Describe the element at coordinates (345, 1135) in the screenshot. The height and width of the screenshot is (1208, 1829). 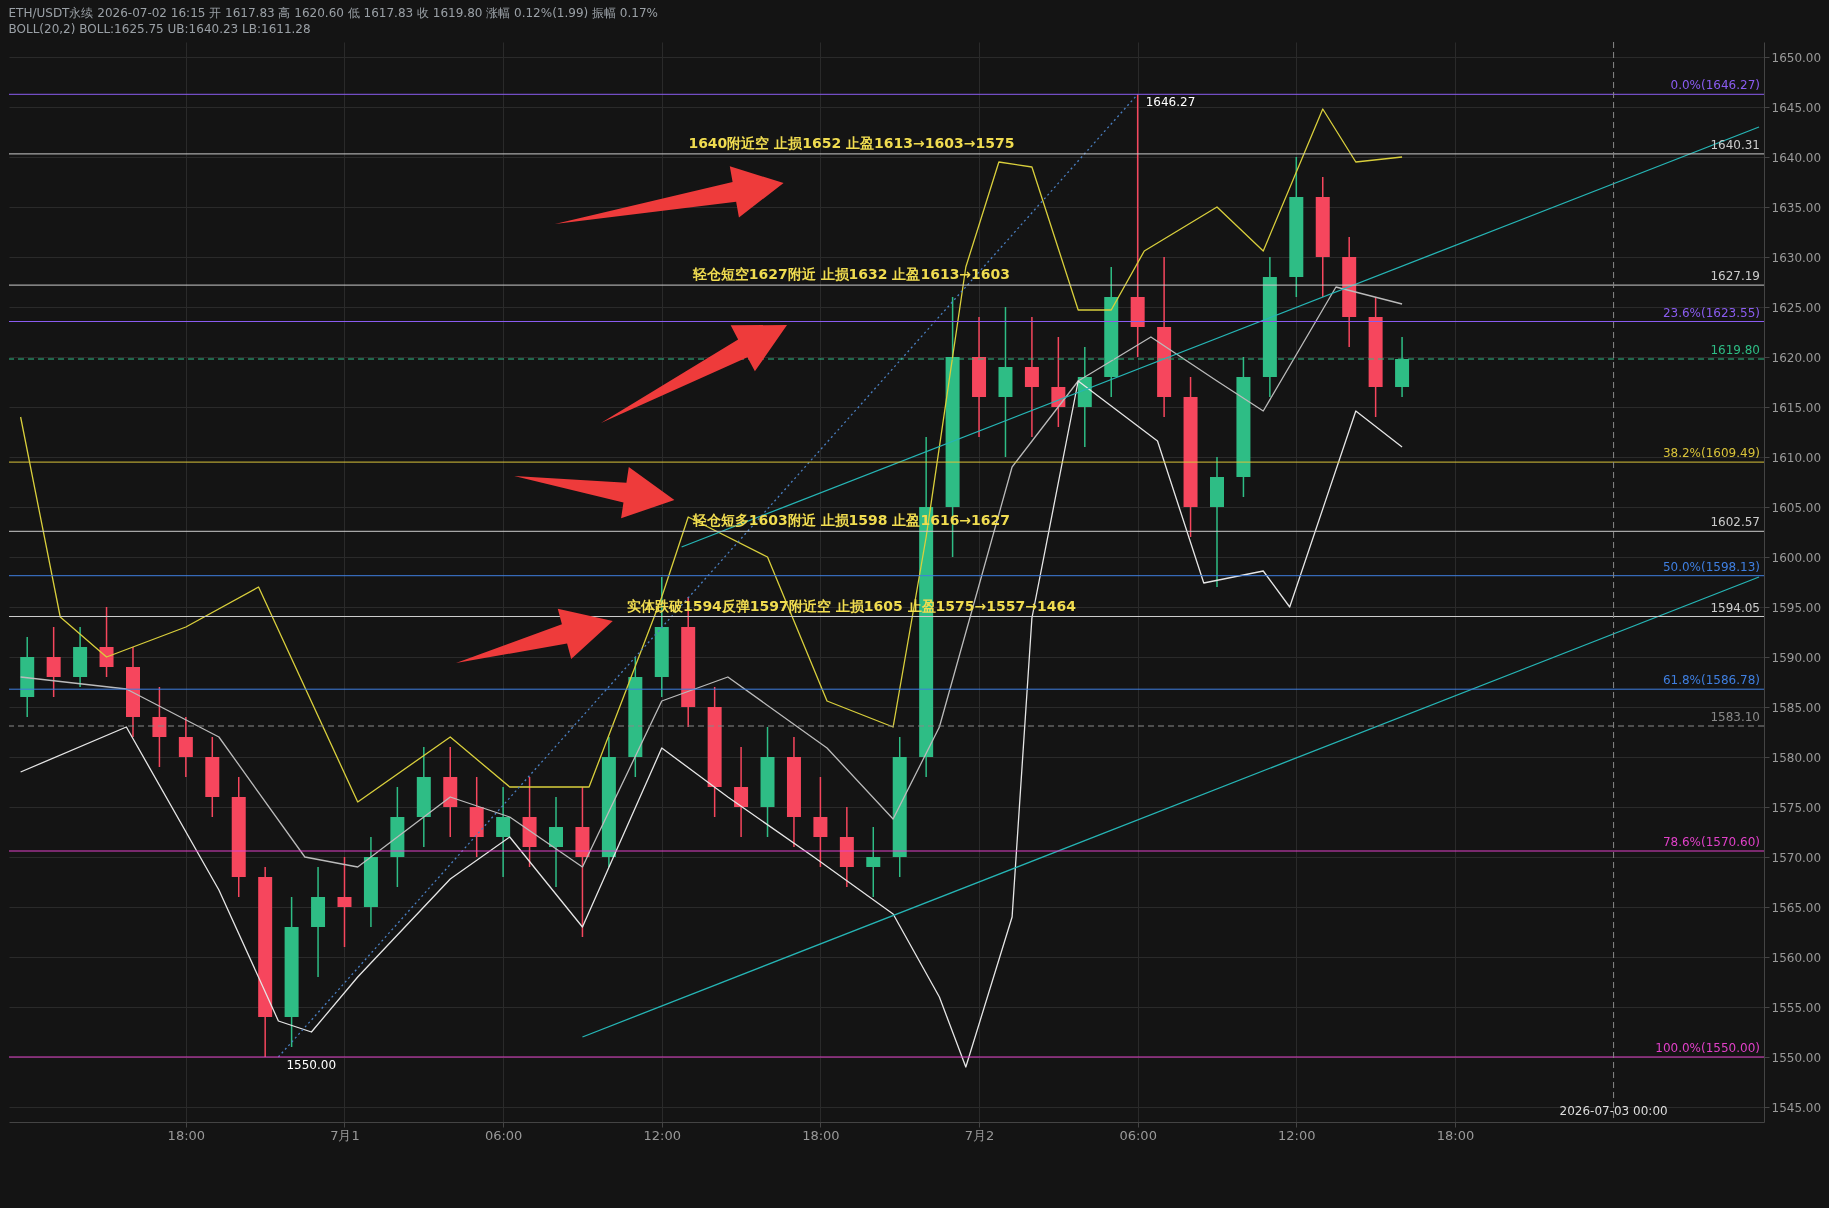
I see `x-tick-label: 7月1` at that location.